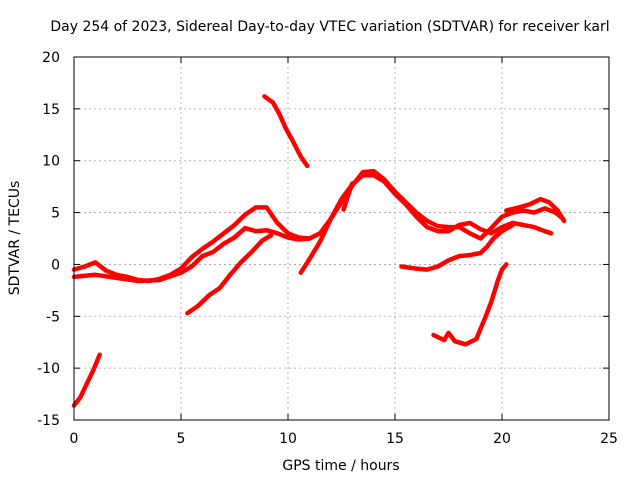 The width and height of the screenshot is (640, 480). What do you see at coordinates (48, 369) in the screenshot?
I see `y-tick-label: -10` at bounding box center [48, 369].